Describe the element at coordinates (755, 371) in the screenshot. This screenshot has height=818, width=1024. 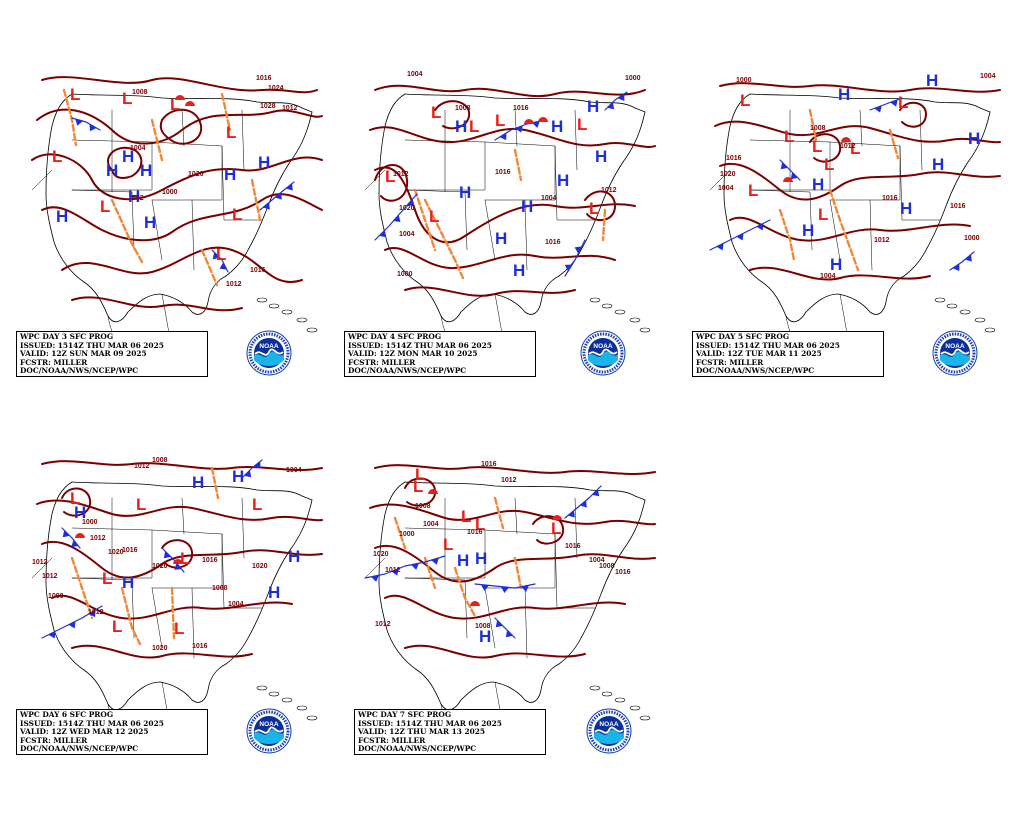
I see `caption-agency: DOC/NOAA/NWS/NCEP/WPC` at that location.